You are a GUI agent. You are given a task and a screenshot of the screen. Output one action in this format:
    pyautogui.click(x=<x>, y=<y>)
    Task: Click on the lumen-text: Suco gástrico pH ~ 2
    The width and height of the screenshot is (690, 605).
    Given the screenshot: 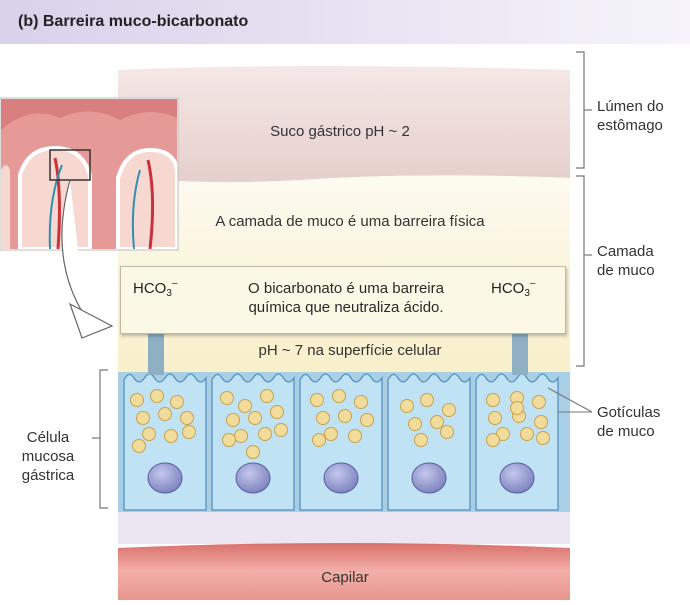 What is the action you would take?
    pyautogui.click(x=340, y=131)
    